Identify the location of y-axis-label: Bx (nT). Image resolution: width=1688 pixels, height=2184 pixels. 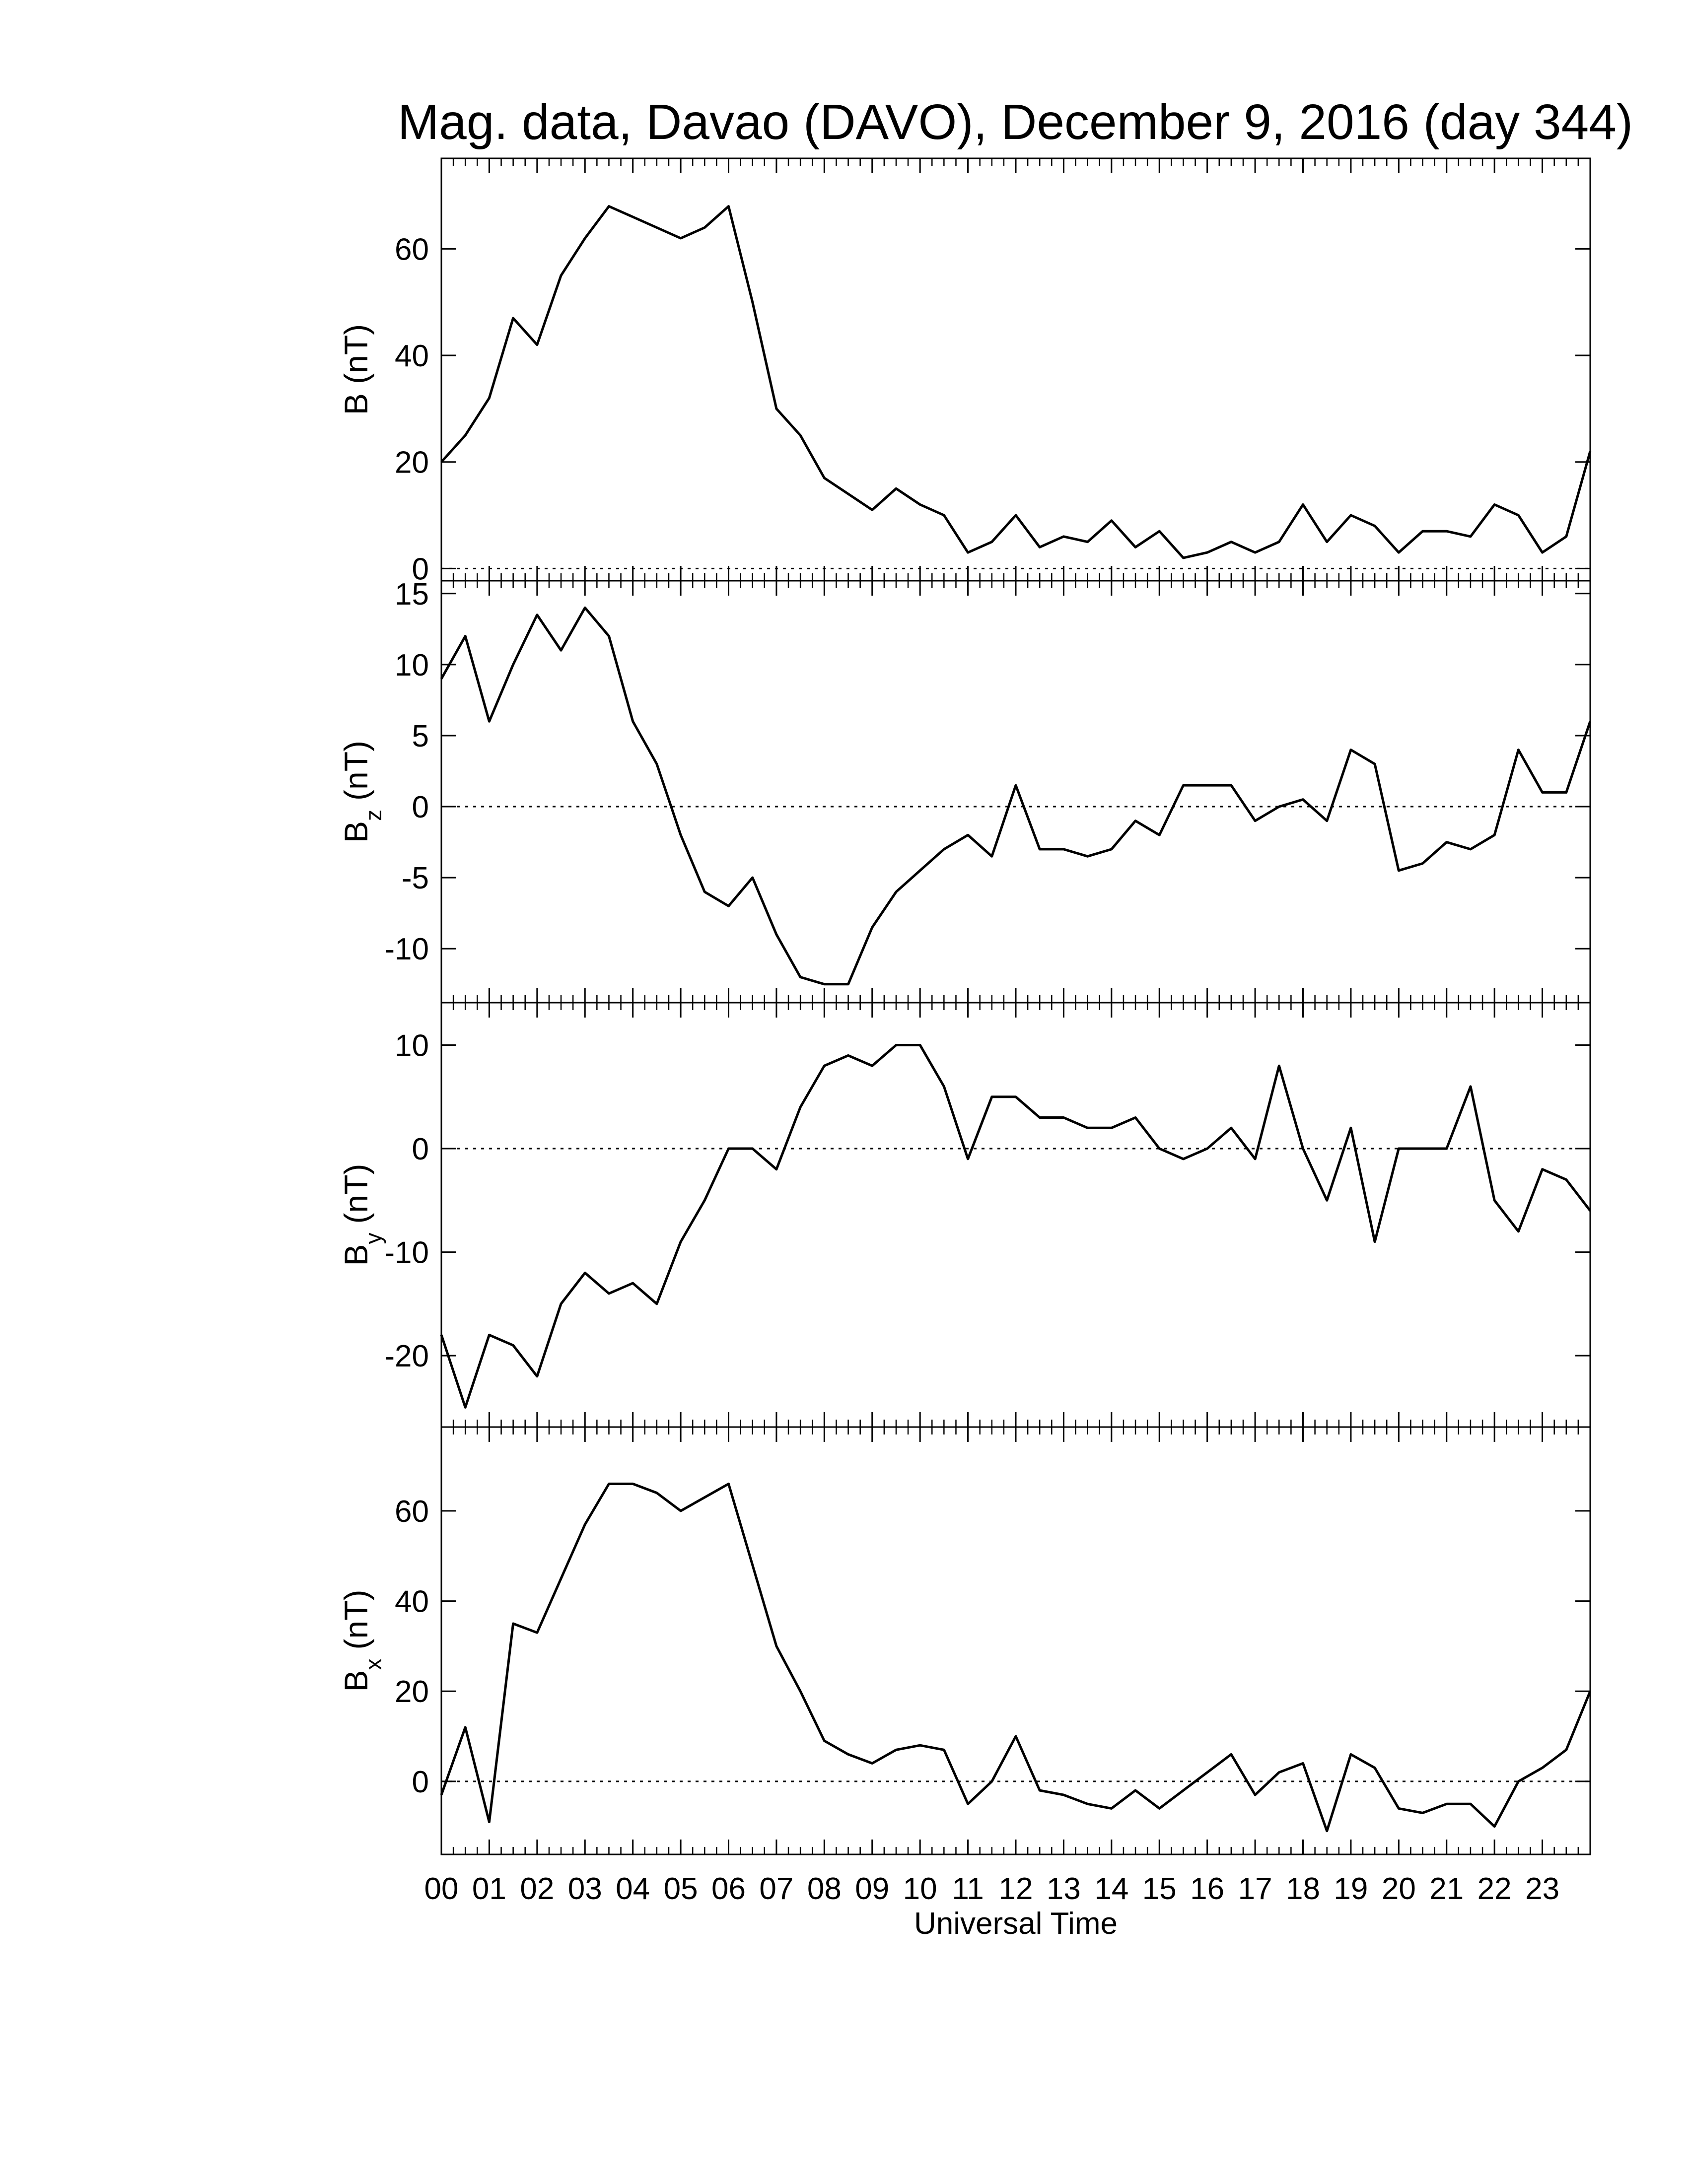
(362, 1640).